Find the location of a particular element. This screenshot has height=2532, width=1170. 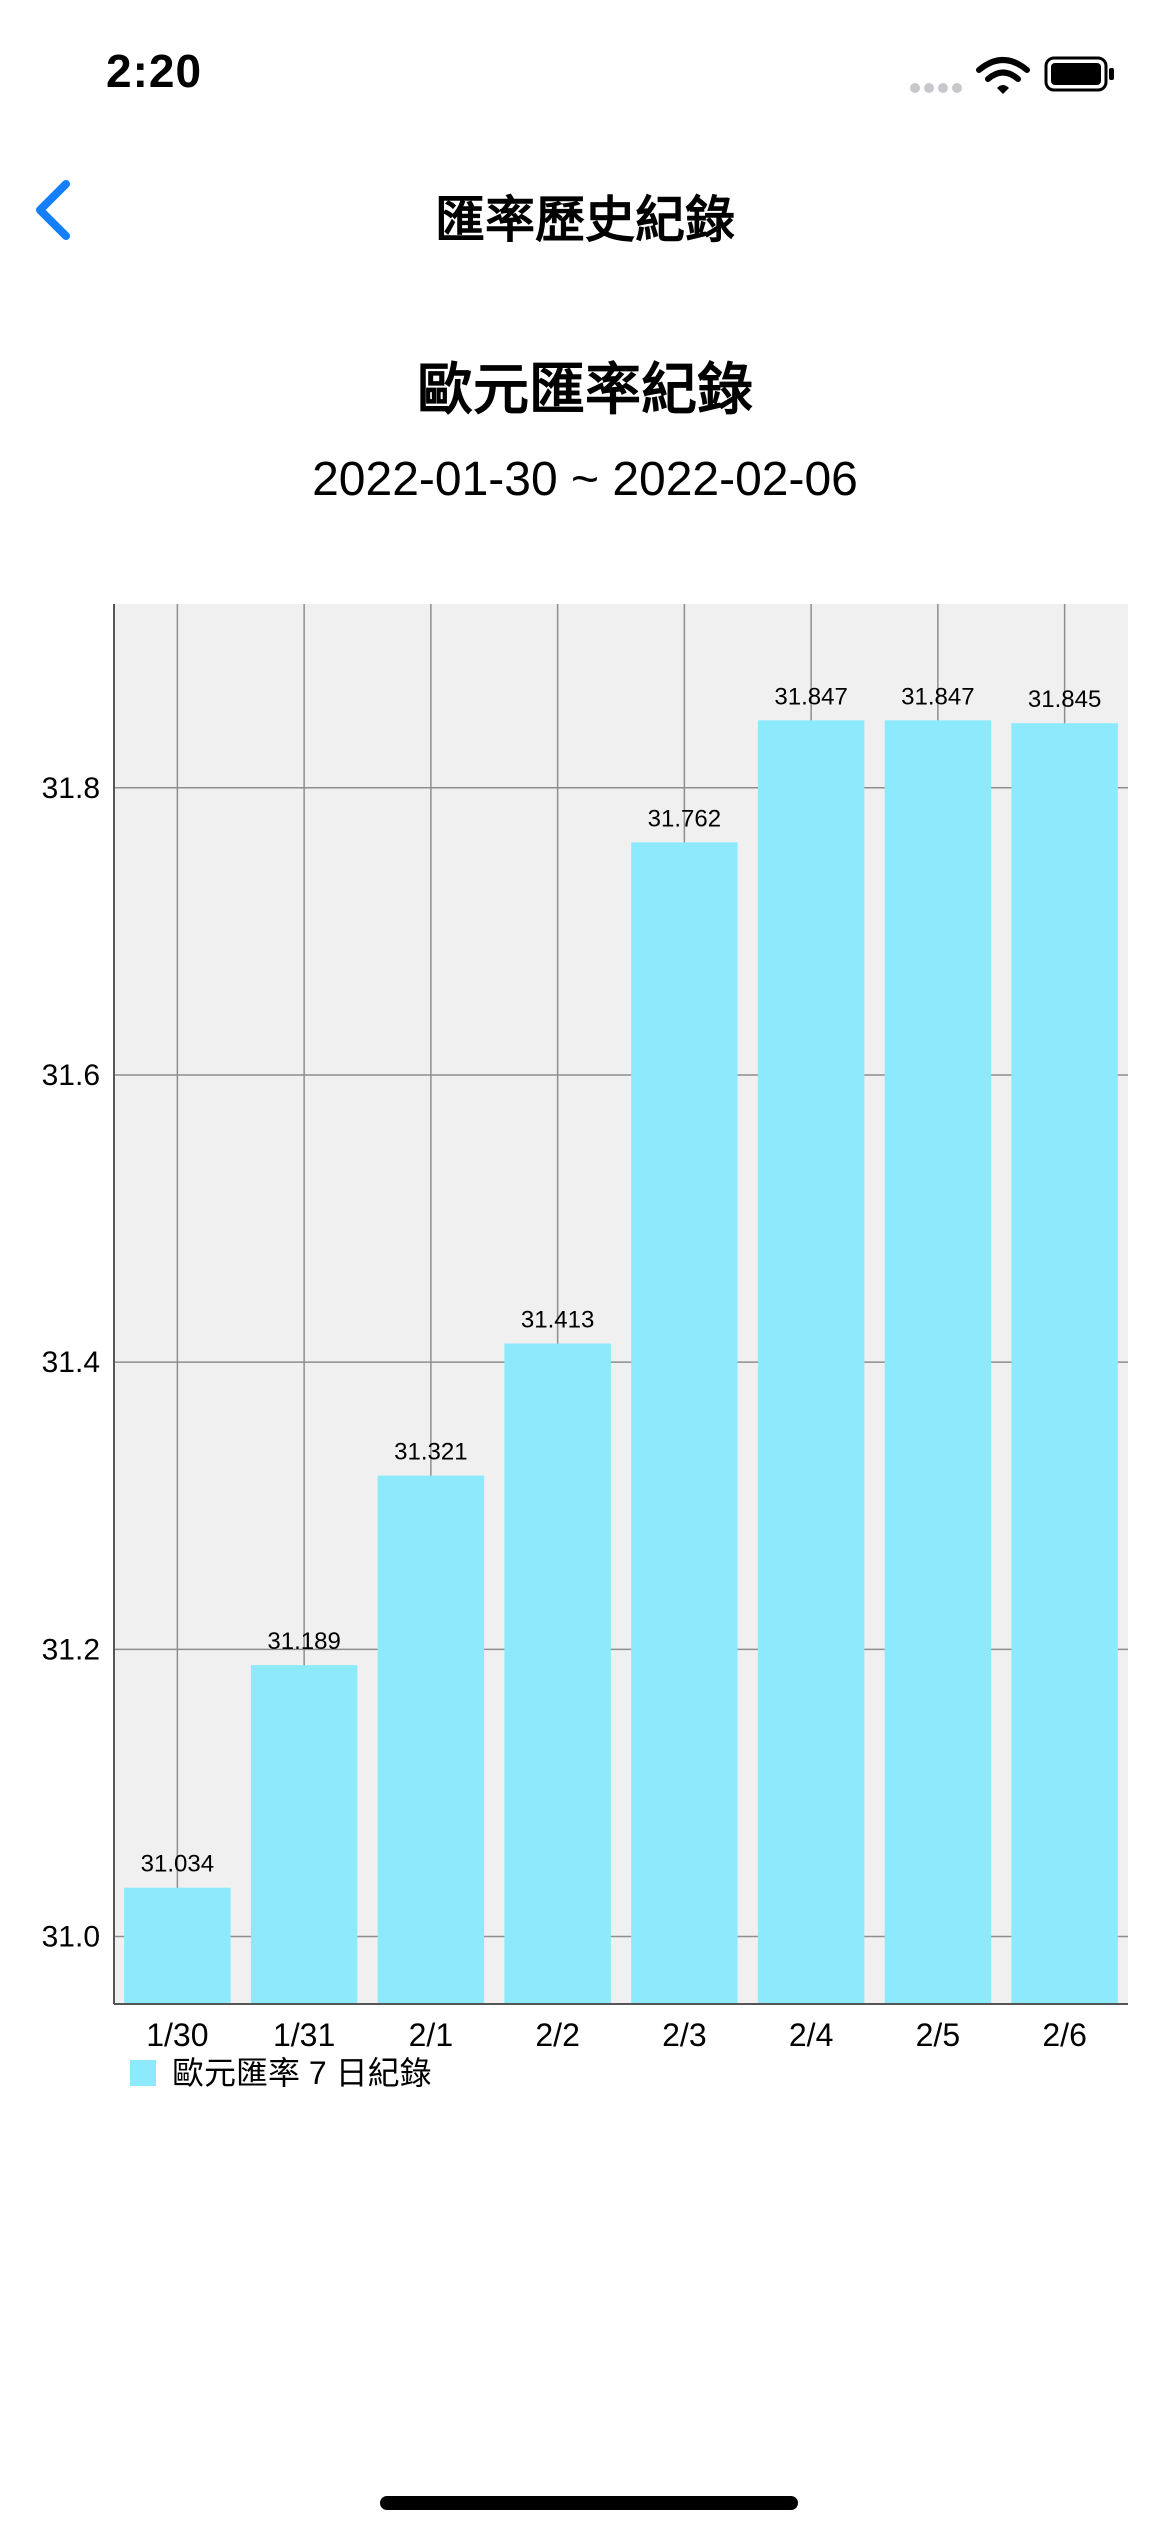

data-label: 31.321 is located at coordinates (430, 1452).